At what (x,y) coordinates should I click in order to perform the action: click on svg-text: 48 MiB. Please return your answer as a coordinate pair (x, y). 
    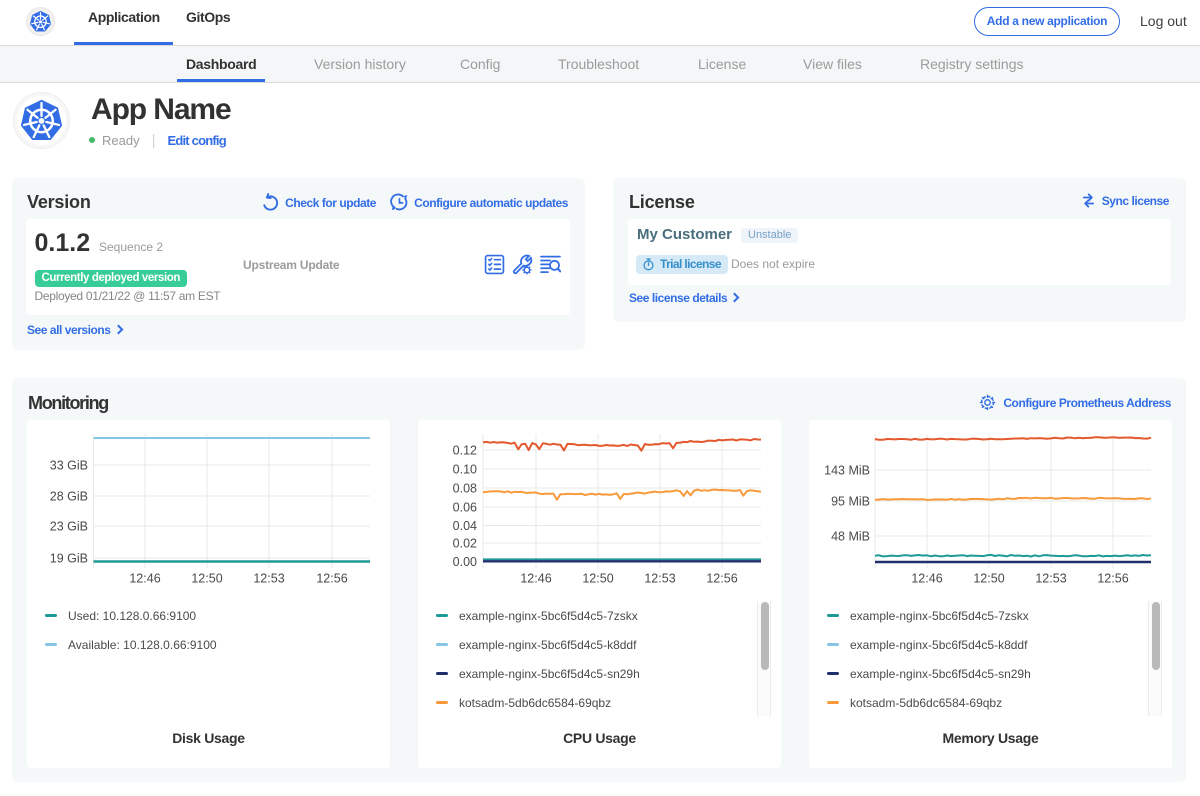
    Looking at the image, I should click on (850, 537).